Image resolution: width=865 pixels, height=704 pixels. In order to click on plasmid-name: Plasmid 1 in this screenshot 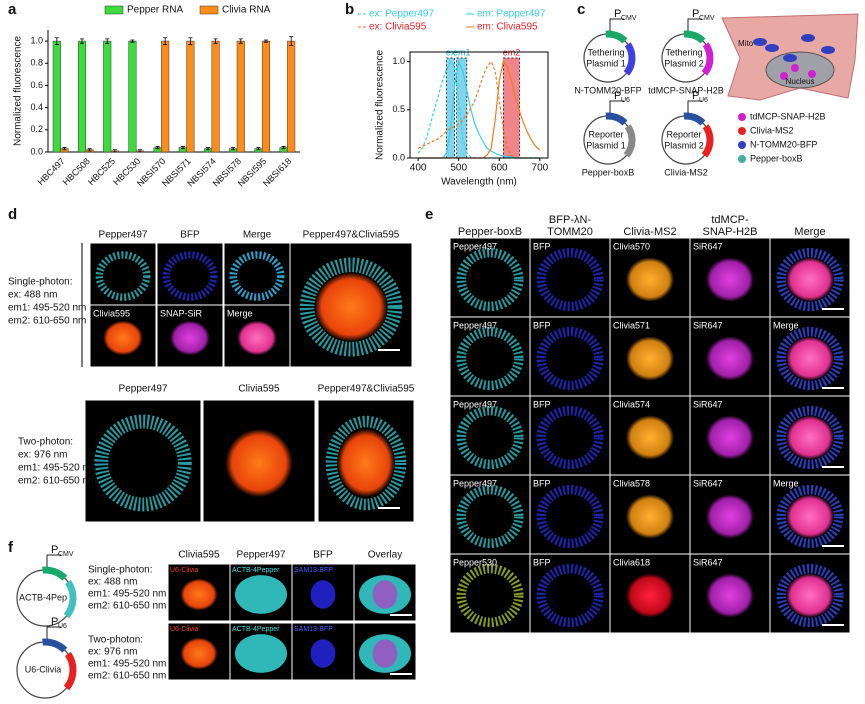, I will do `click(606, 145)`.